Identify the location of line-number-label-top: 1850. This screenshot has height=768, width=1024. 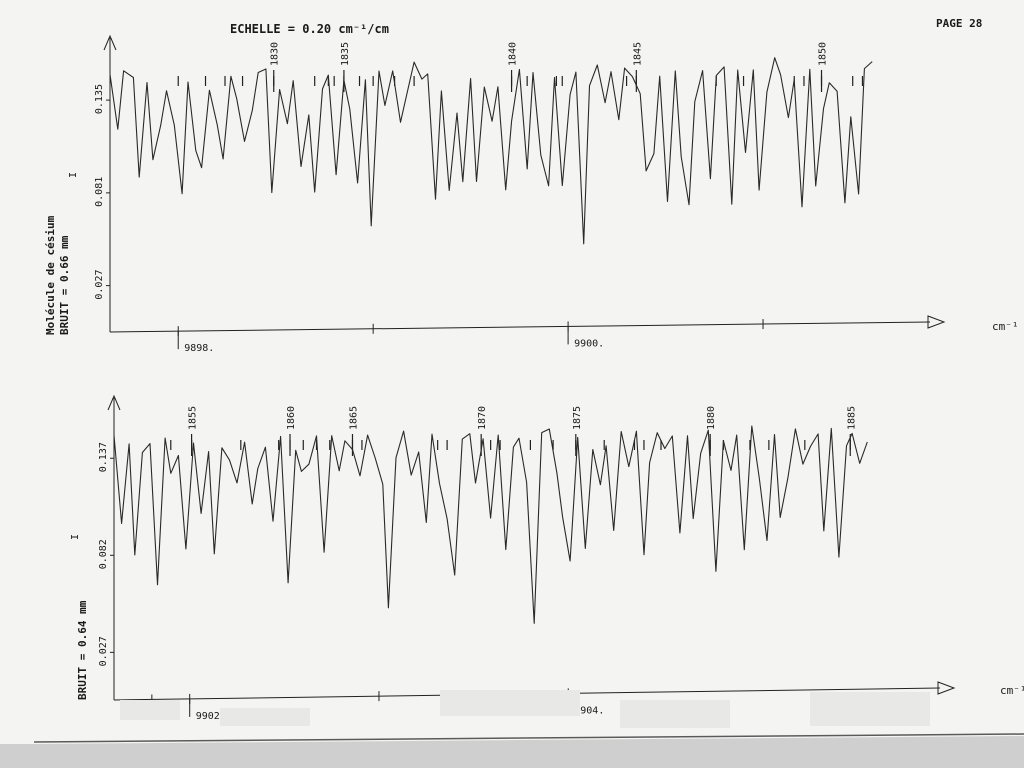
(823, 54).